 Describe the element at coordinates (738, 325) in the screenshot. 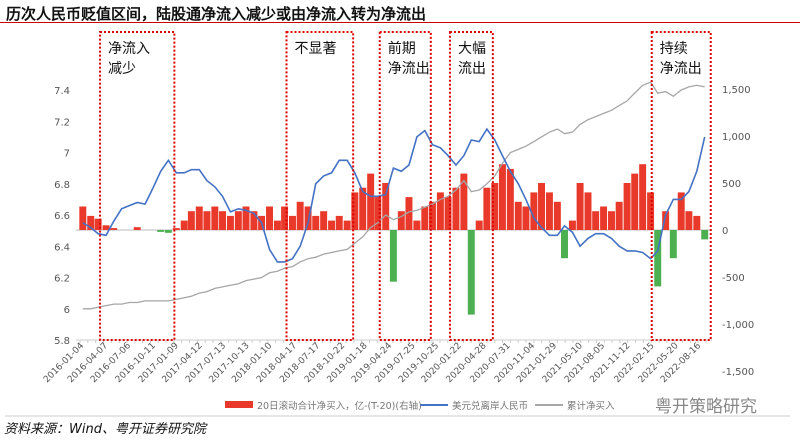

I see `right-axis-tick: -1,000` at that location.